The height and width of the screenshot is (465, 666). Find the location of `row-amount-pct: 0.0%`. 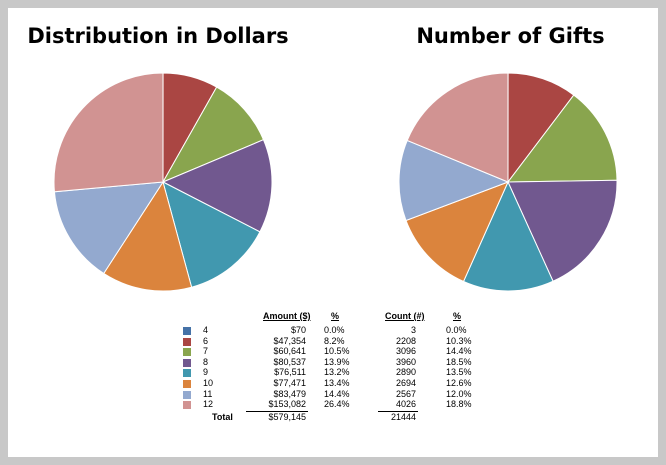

row-amount-pct: 0.0% is located at coordinates (334, 330).